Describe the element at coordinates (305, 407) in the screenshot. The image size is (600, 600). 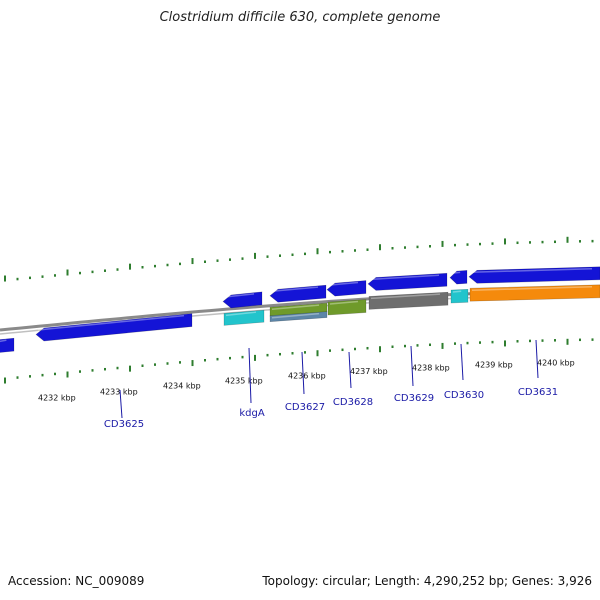
I see `gene-label: CD3627` at that location.